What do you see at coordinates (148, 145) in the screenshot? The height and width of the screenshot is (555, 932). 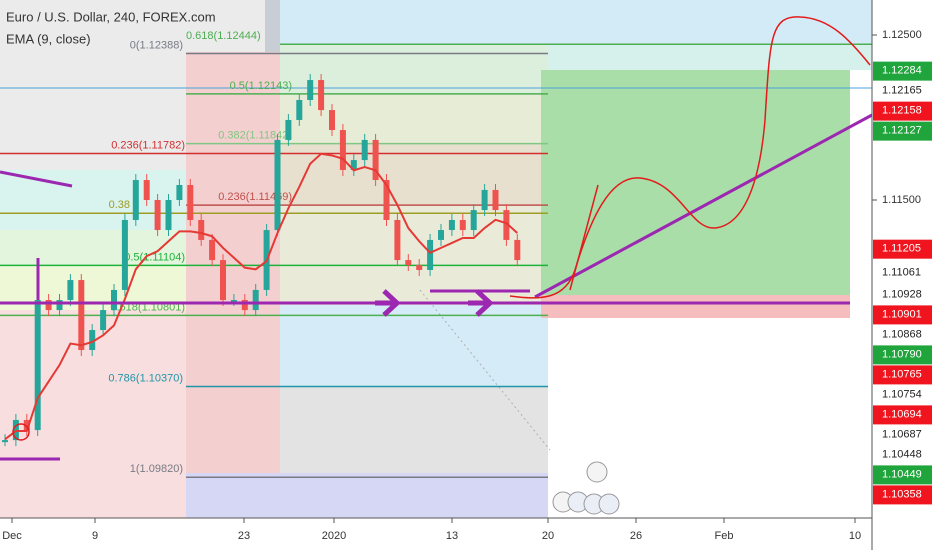 I see `fib-label: 0.236(1.11782)` at bounding box center [148, 145].